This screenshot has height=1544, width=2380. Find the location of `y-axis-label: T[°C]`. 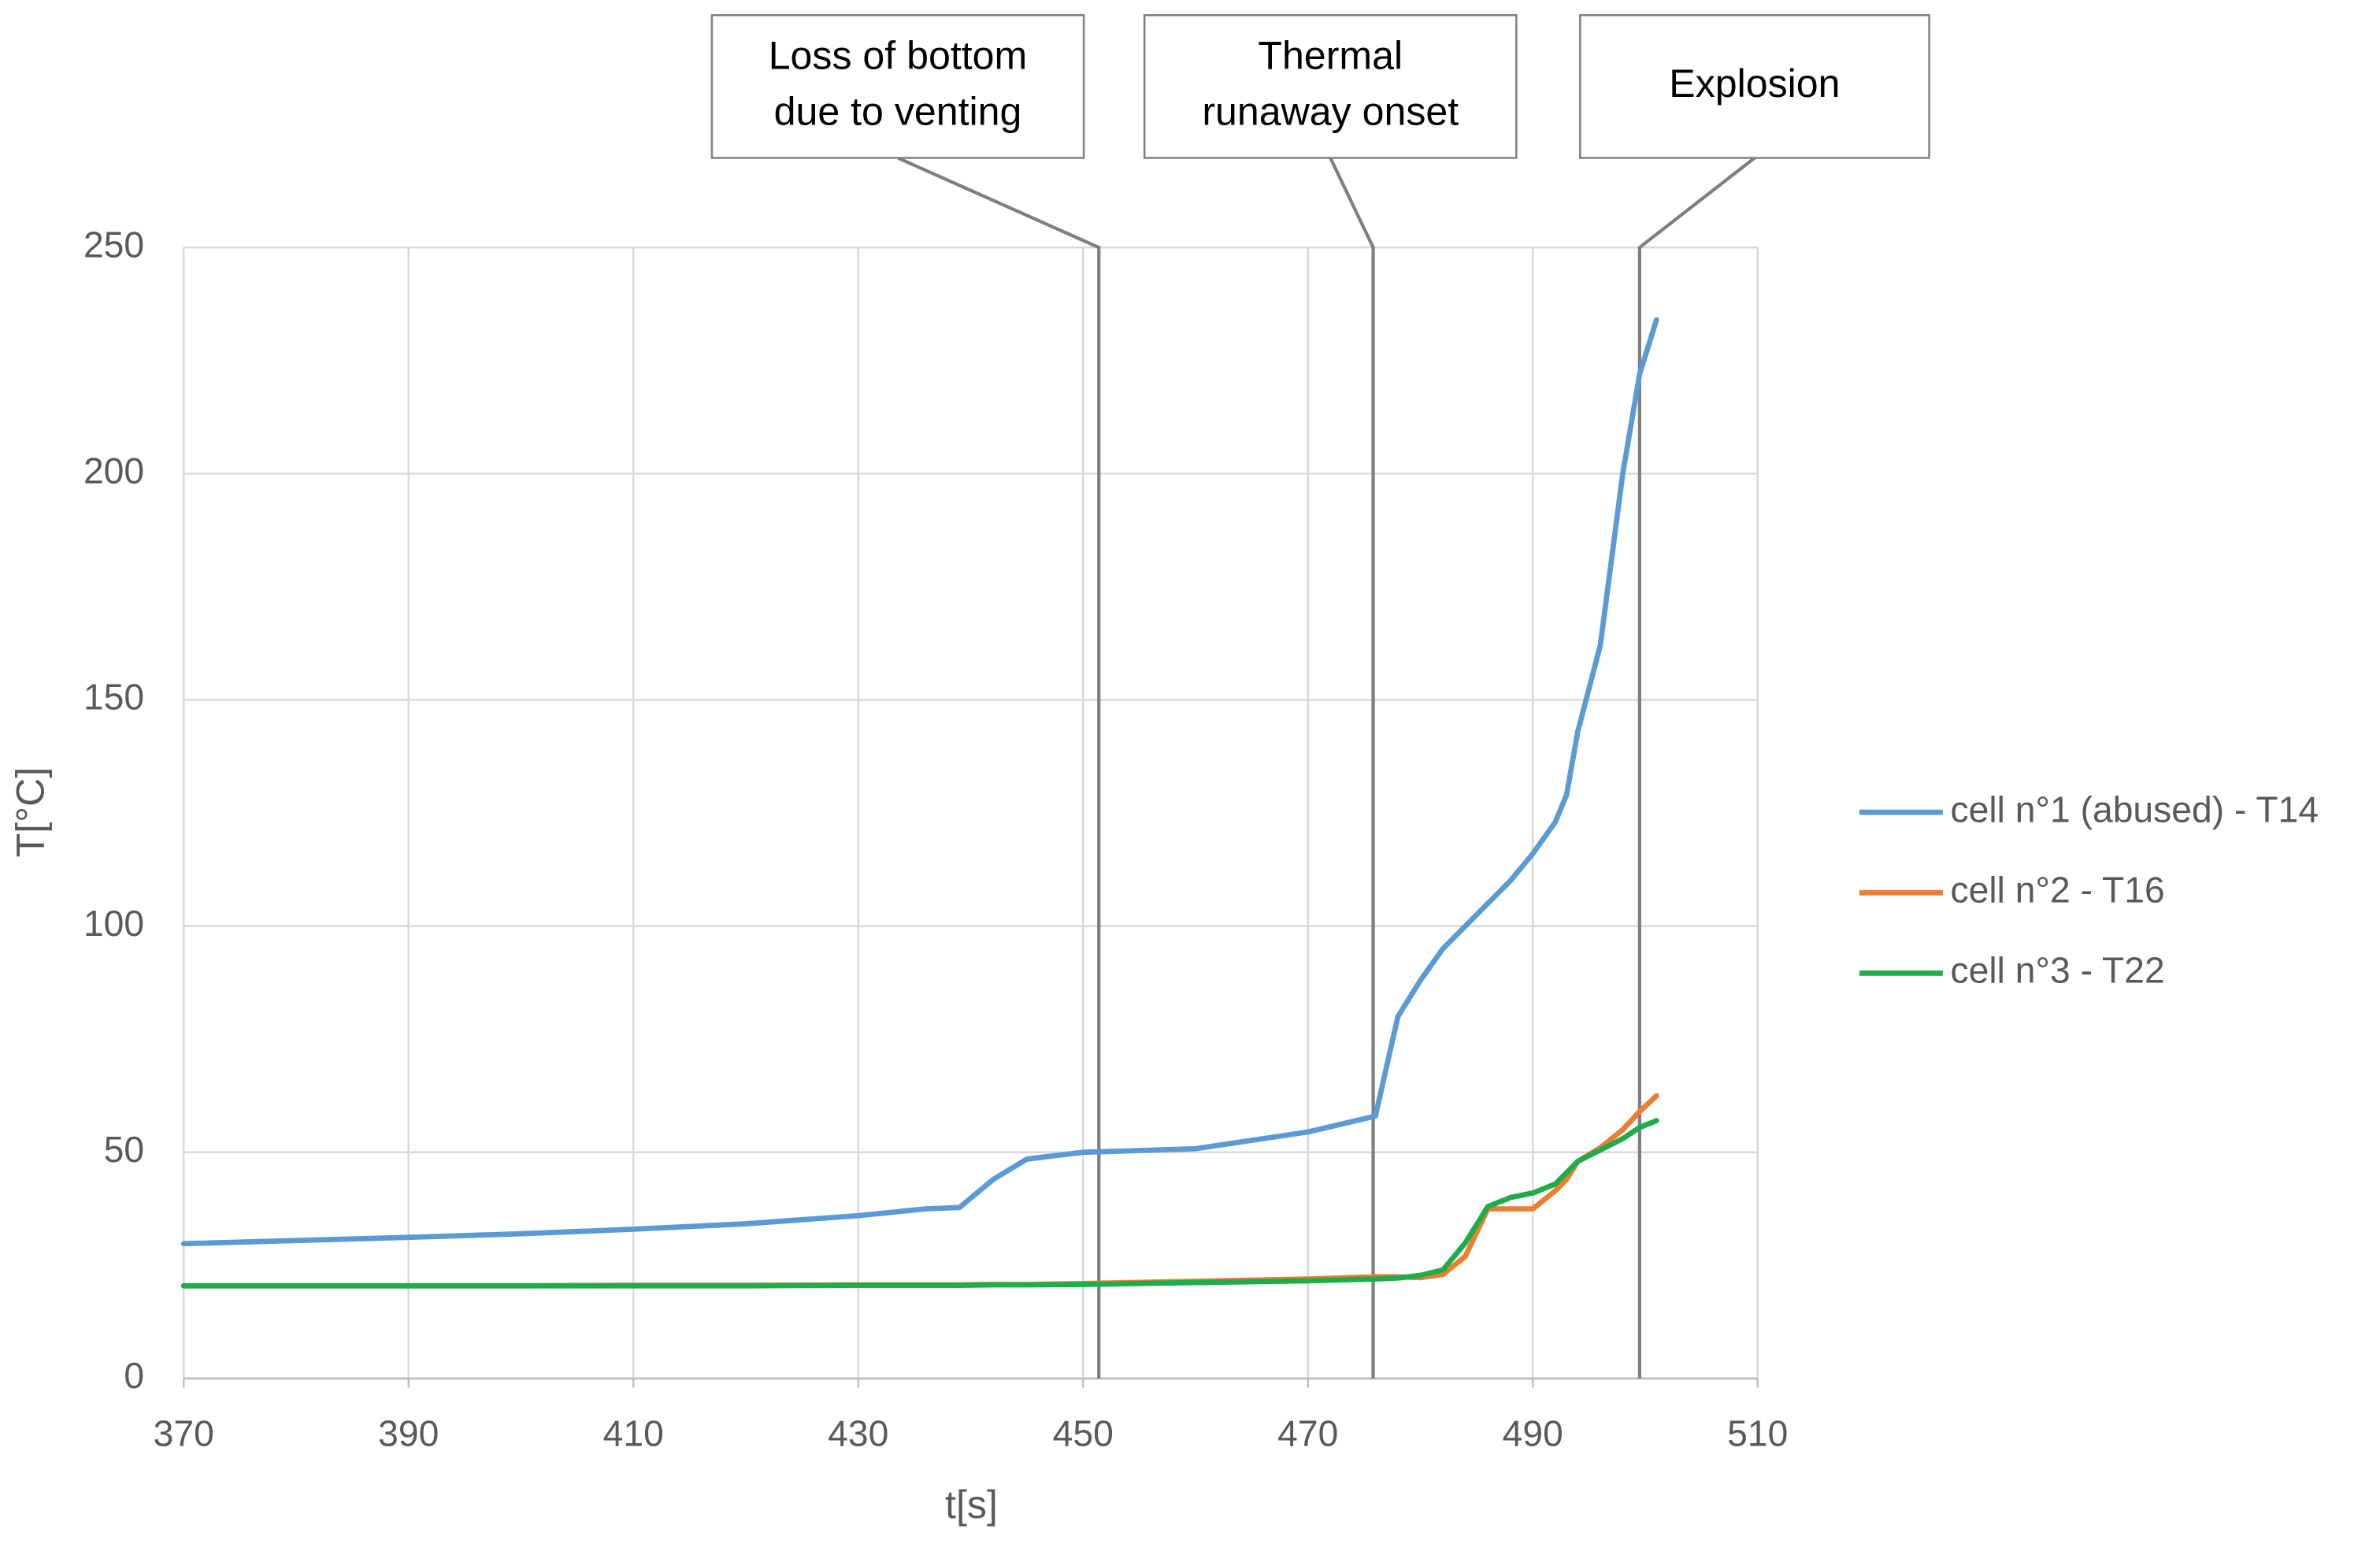

y-axis-label: T[°C] is located at coordinates (31, 812).